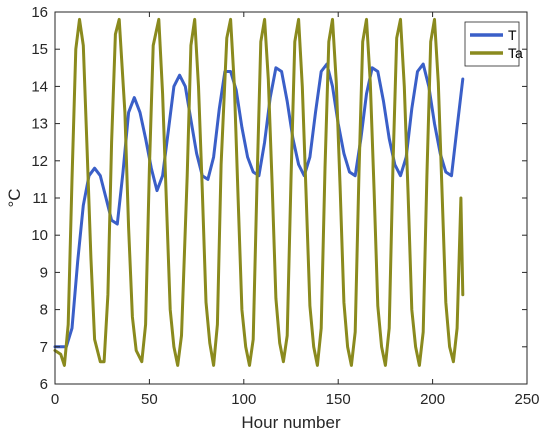  Describe the element at coordinates (243, 399) in the screenshot. I see `x-tick-label: 100` at that location.